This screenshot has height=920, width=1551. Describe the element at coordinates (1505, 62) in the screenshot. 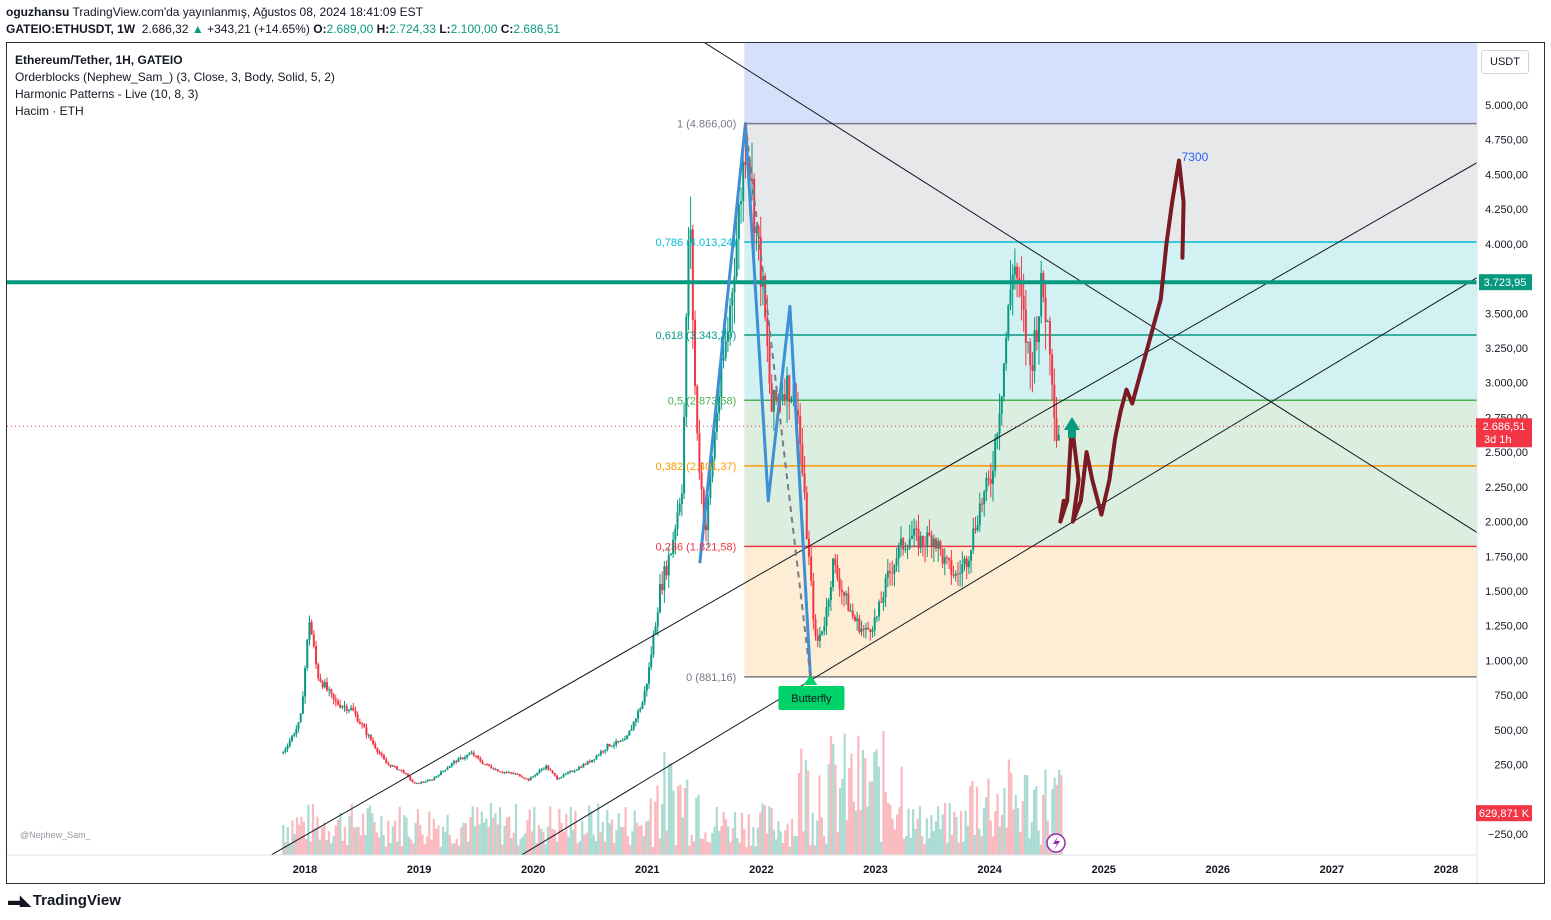

I see `currency-selector: USDT` at that location.